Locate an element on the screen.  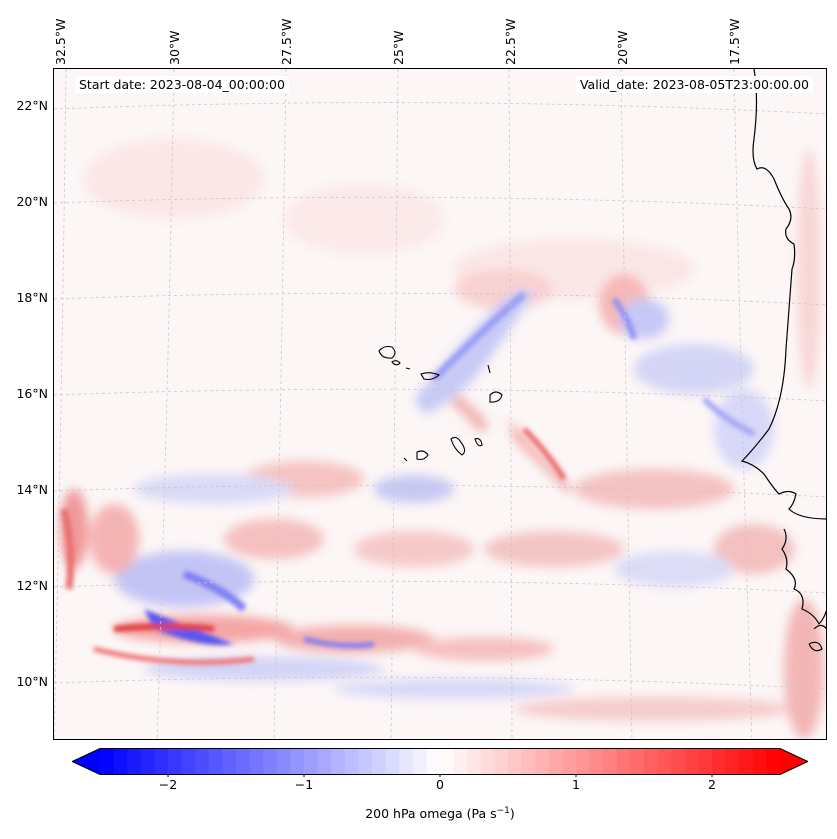
colorbar-label: 200 hPa omega (Pa s−1) is located at coordinates (418, 813).